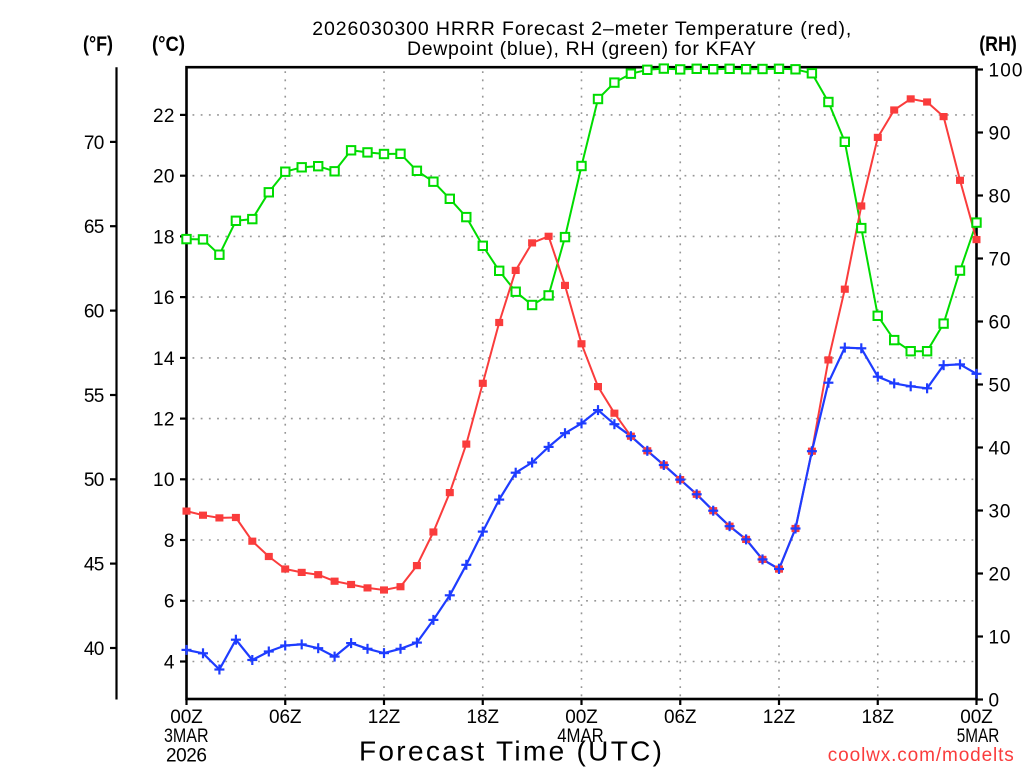 The image size is (1024, 773). I want to click on svg-text:Dewpoint (blue), RH (green) fo: Dewpoint (blue), RH (green) for KFAY, so click(581, 49).